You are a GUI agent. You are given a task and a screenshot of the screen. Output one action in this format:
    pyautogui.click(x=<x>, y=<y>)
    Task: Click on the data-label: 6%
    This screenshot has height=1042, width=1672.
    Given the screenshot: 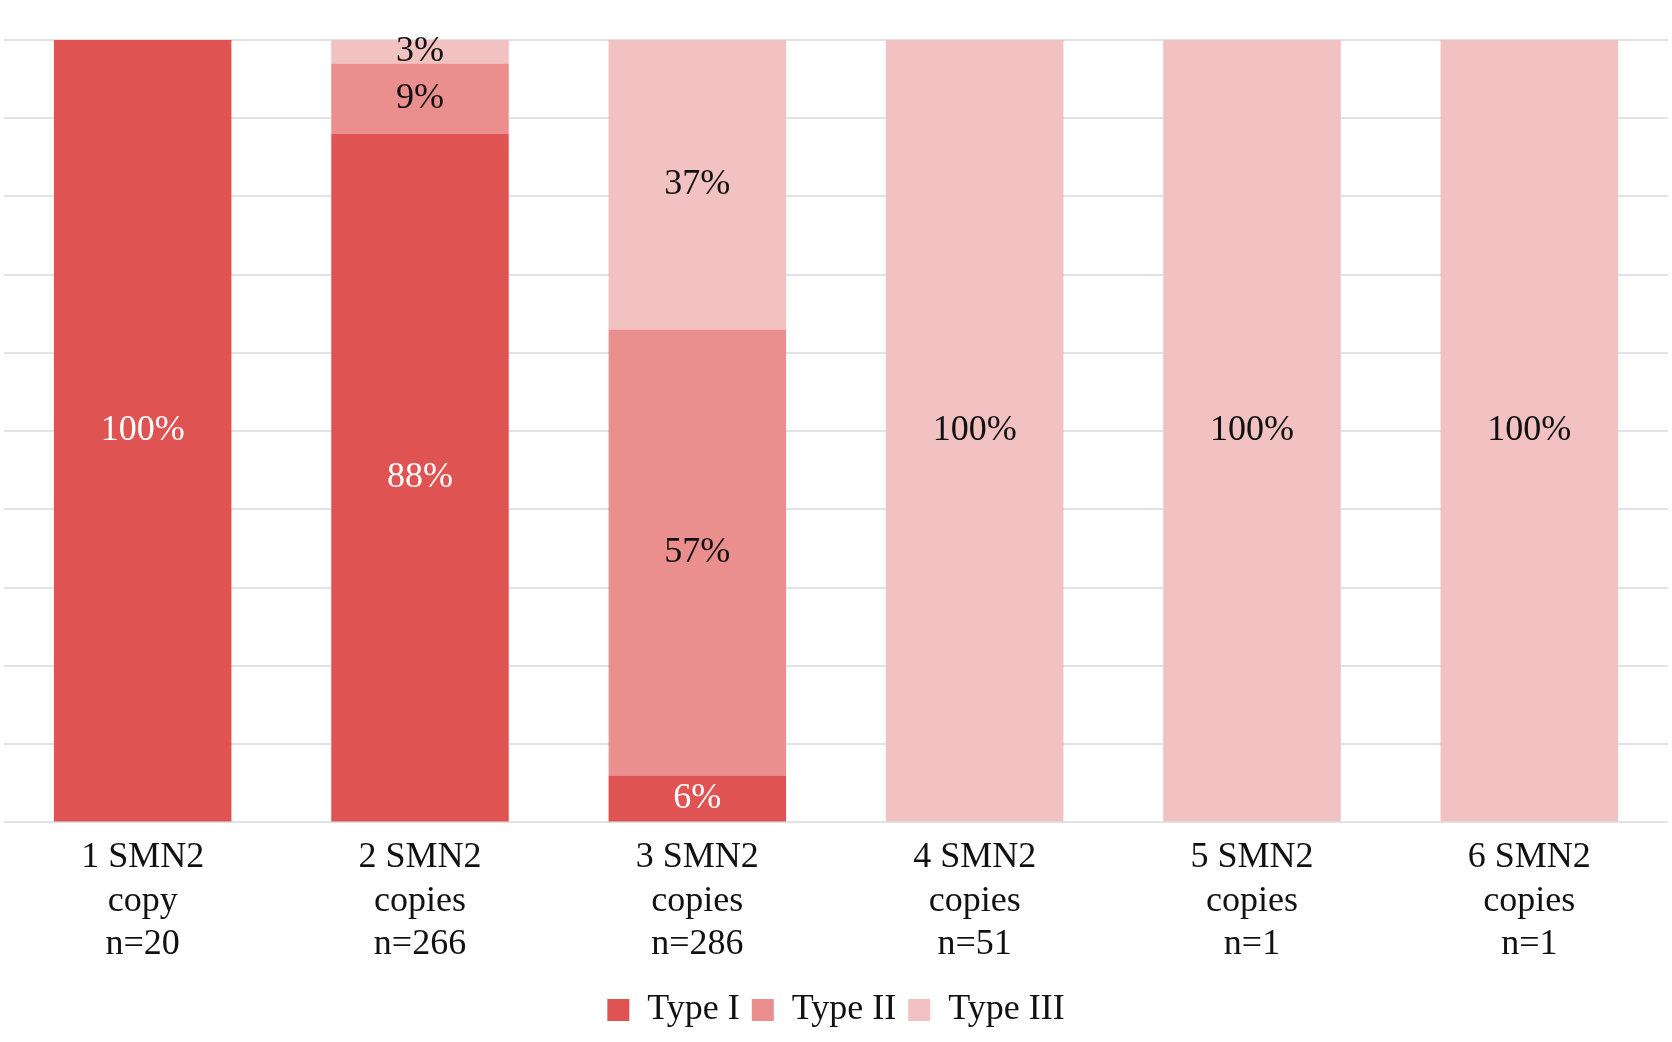 What is the action you would take?
    pyautogui.click(x=697, y=795)
    